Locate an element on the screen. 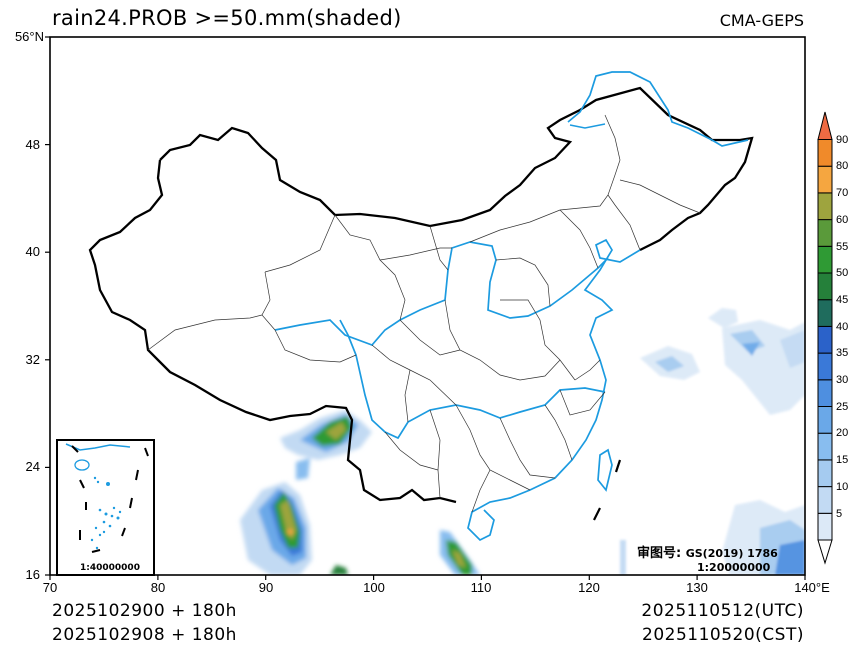 This screenshot has height=658, width=860. approval-prefix: 审图号: is located at coordinates (659, 553).